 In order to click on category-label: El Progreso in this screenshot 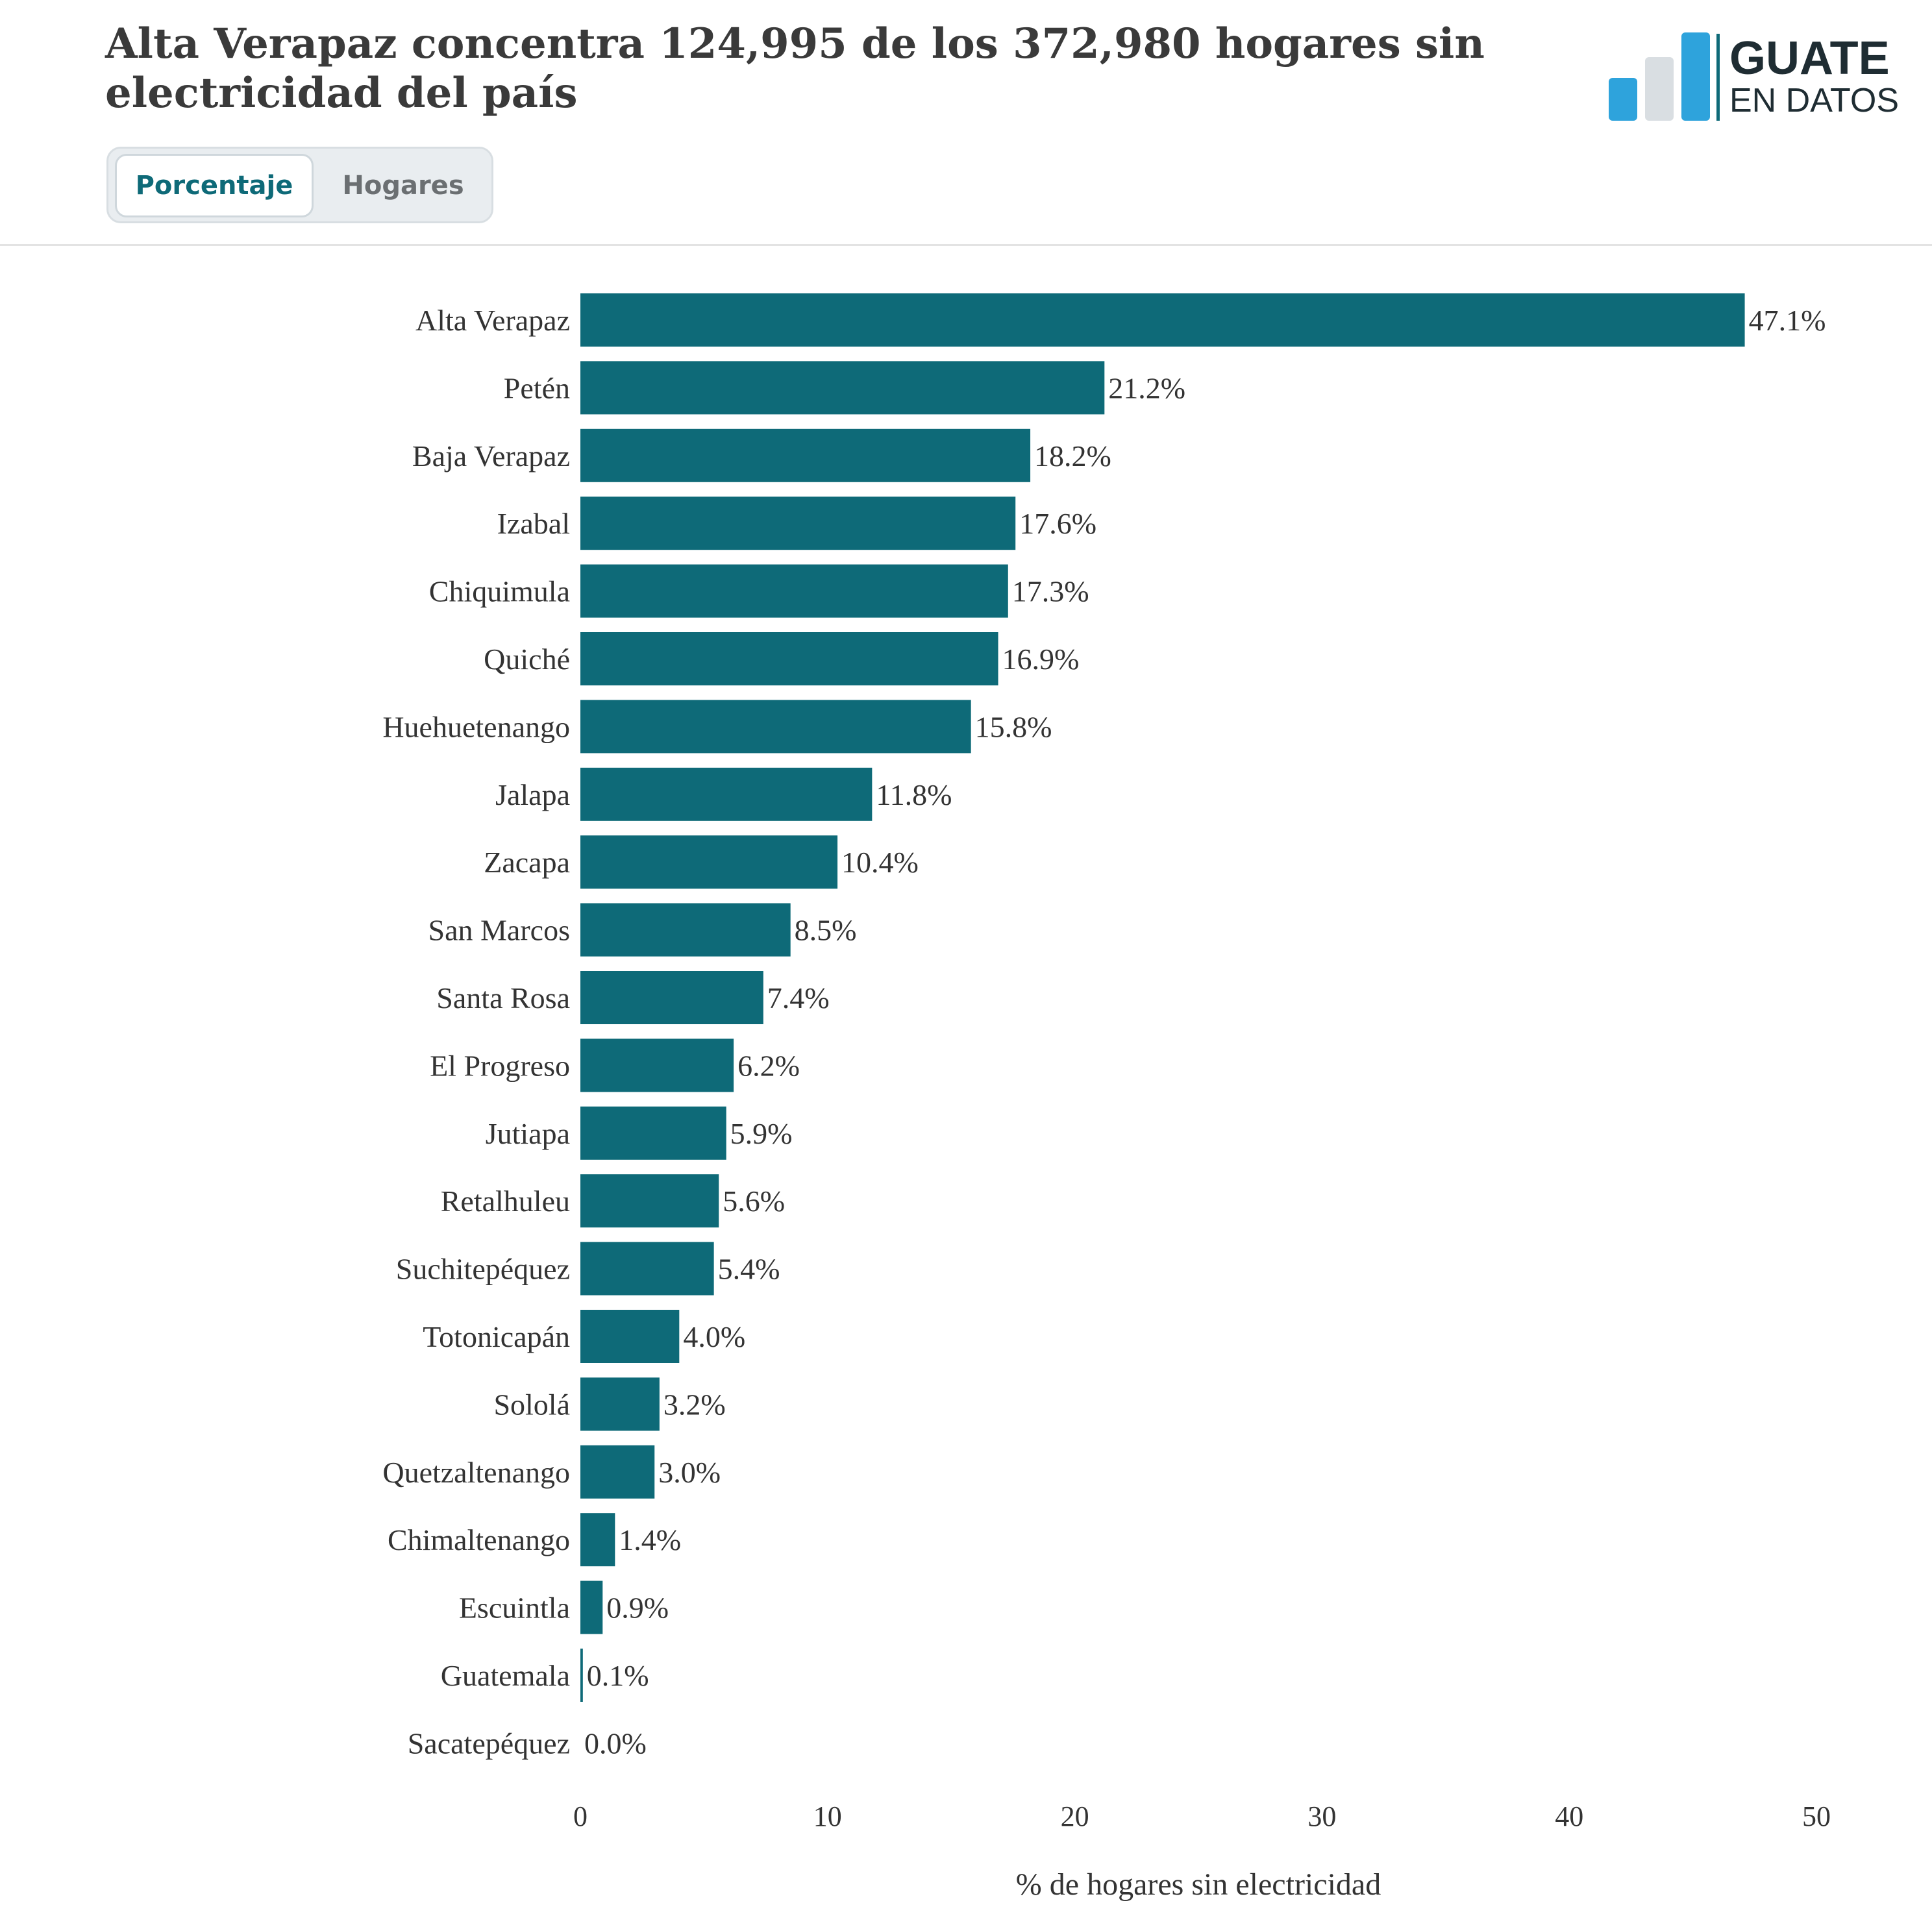, I will do `click(500, 1065)`.